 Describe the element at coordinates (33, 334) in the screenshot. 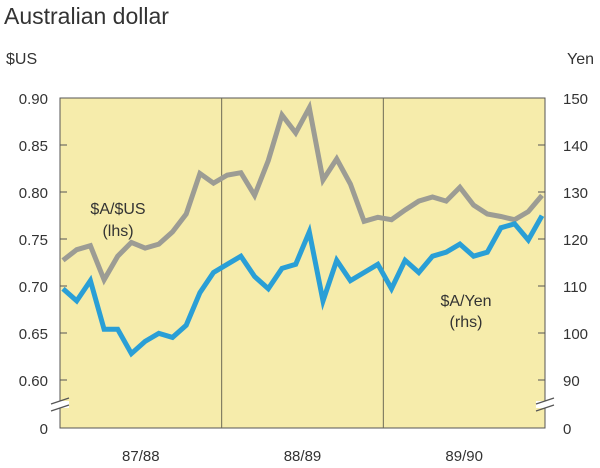

I see `left-tick-label: 0.65` at that location.